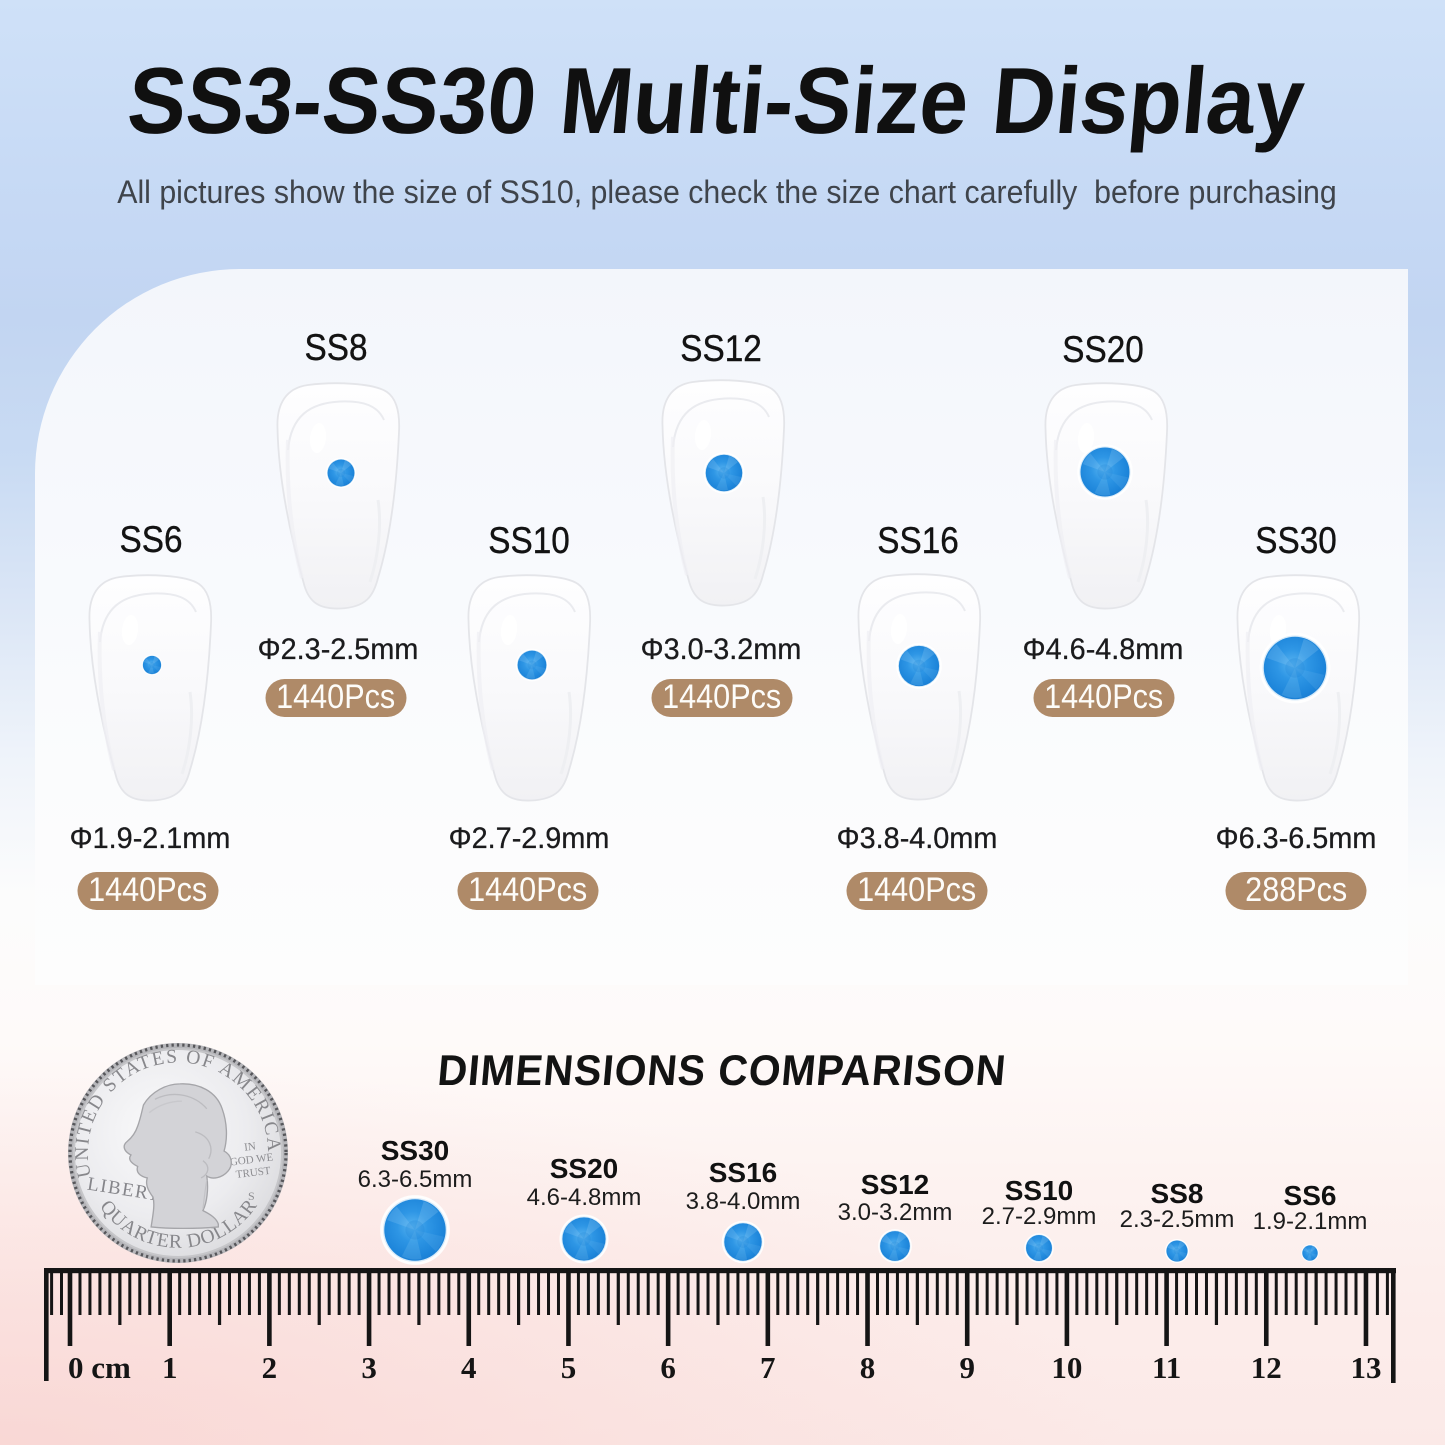  What do you see at coordinates (868, 1367) in the screenshot?
I see `svg-text: 8` at bounding box center [868, 1367].